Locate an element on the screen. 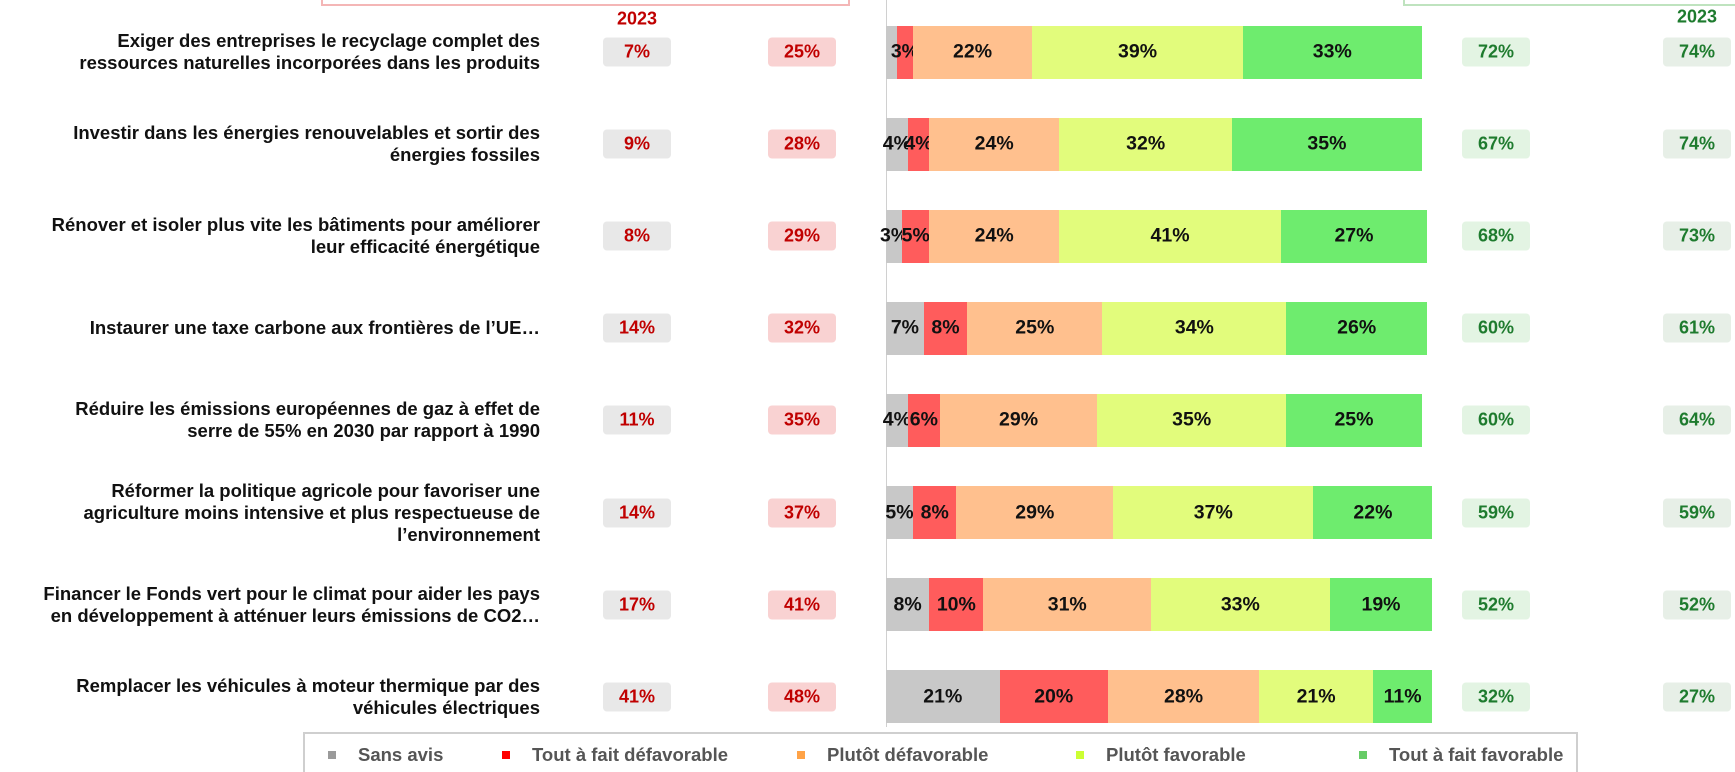  total-pill: 8% is located at coordinates (637, 236).